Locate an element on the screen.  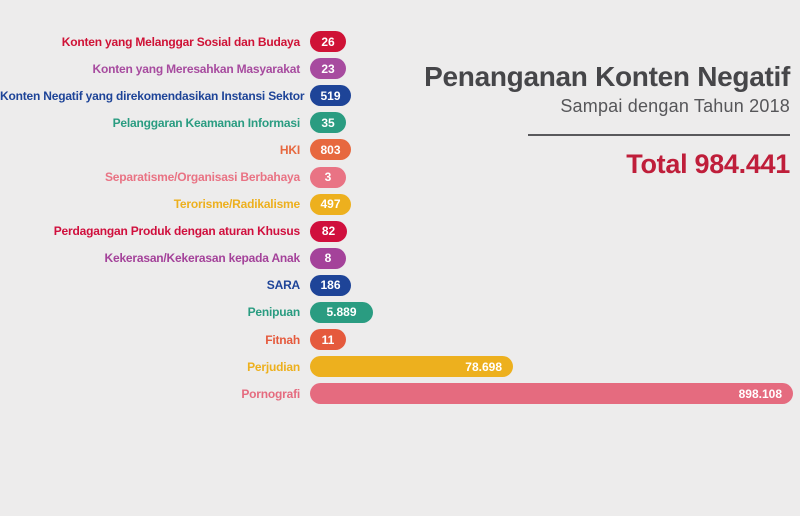
value-label: 186 is located at coordinates (330, 285).